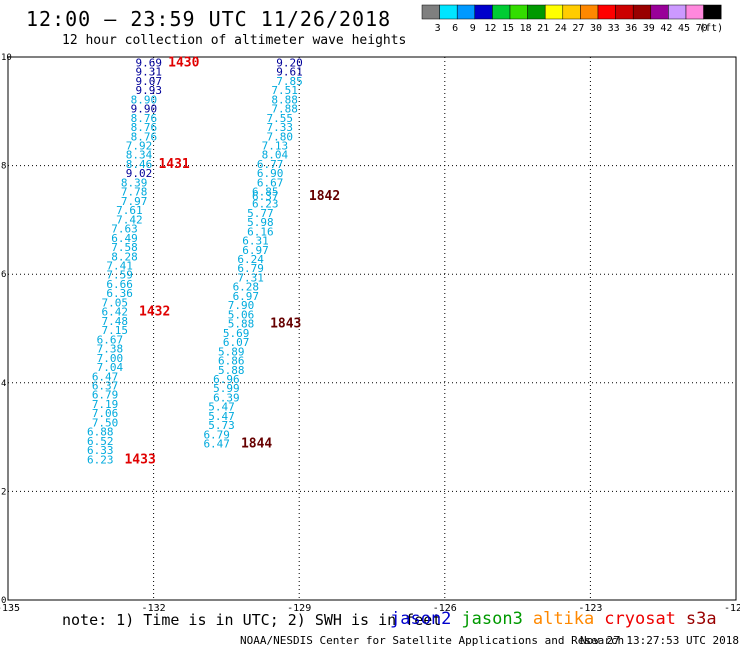  I want to click on scale-unit: (ft), so click(711, 28).